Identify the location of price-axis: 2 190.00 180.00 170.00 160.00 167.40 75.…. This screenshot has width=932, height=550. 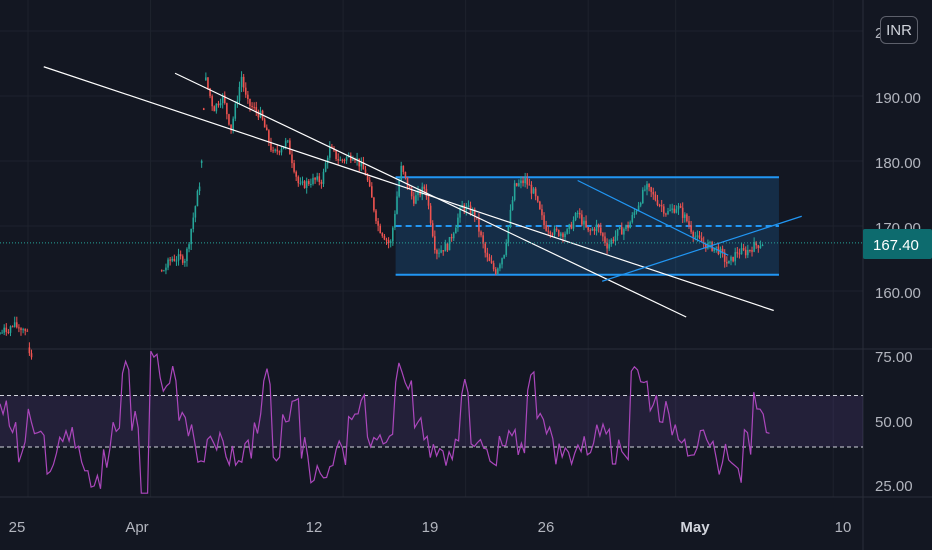
(897, 260).